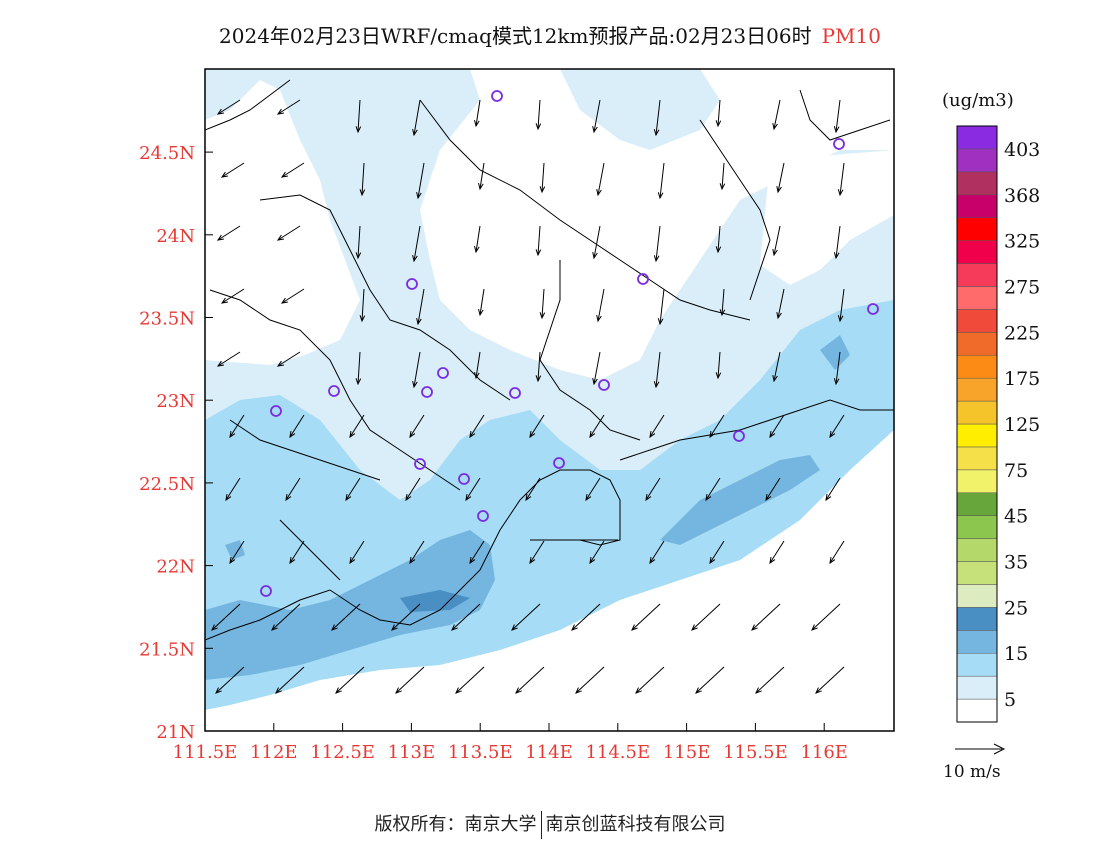 Image resolution: width=1100 pixels, height=850 pixels. Describe the element at coordinates (175, 567) in the screenshot. I see `y-tick-label: 22N` at that location.